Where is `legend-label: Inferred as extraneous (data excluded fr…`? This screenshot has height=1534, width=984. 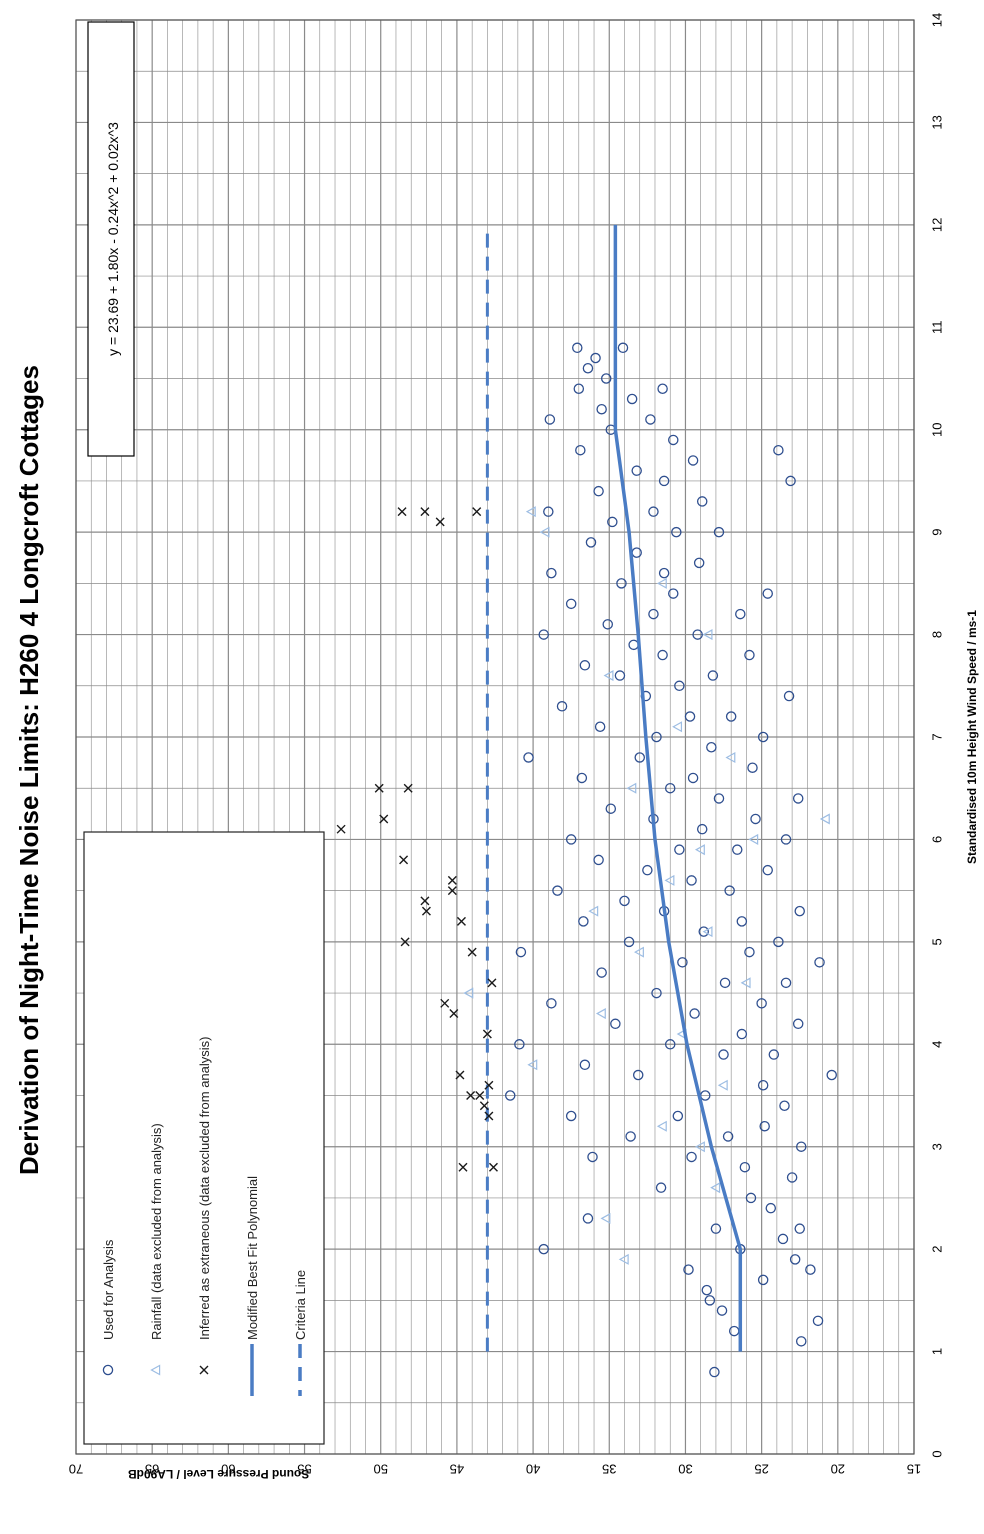 legend-label: Inferred as extraneous (data excluded fr… is located at coordinates (204, 1189).